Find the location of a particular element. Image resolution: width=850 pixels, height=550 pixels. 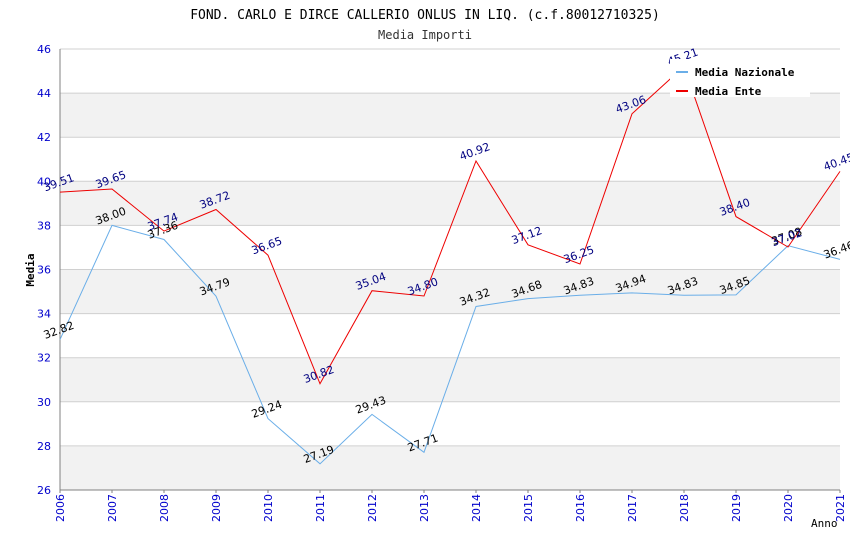

x-tick-label: 2011 is located at coordinates (320, 508).